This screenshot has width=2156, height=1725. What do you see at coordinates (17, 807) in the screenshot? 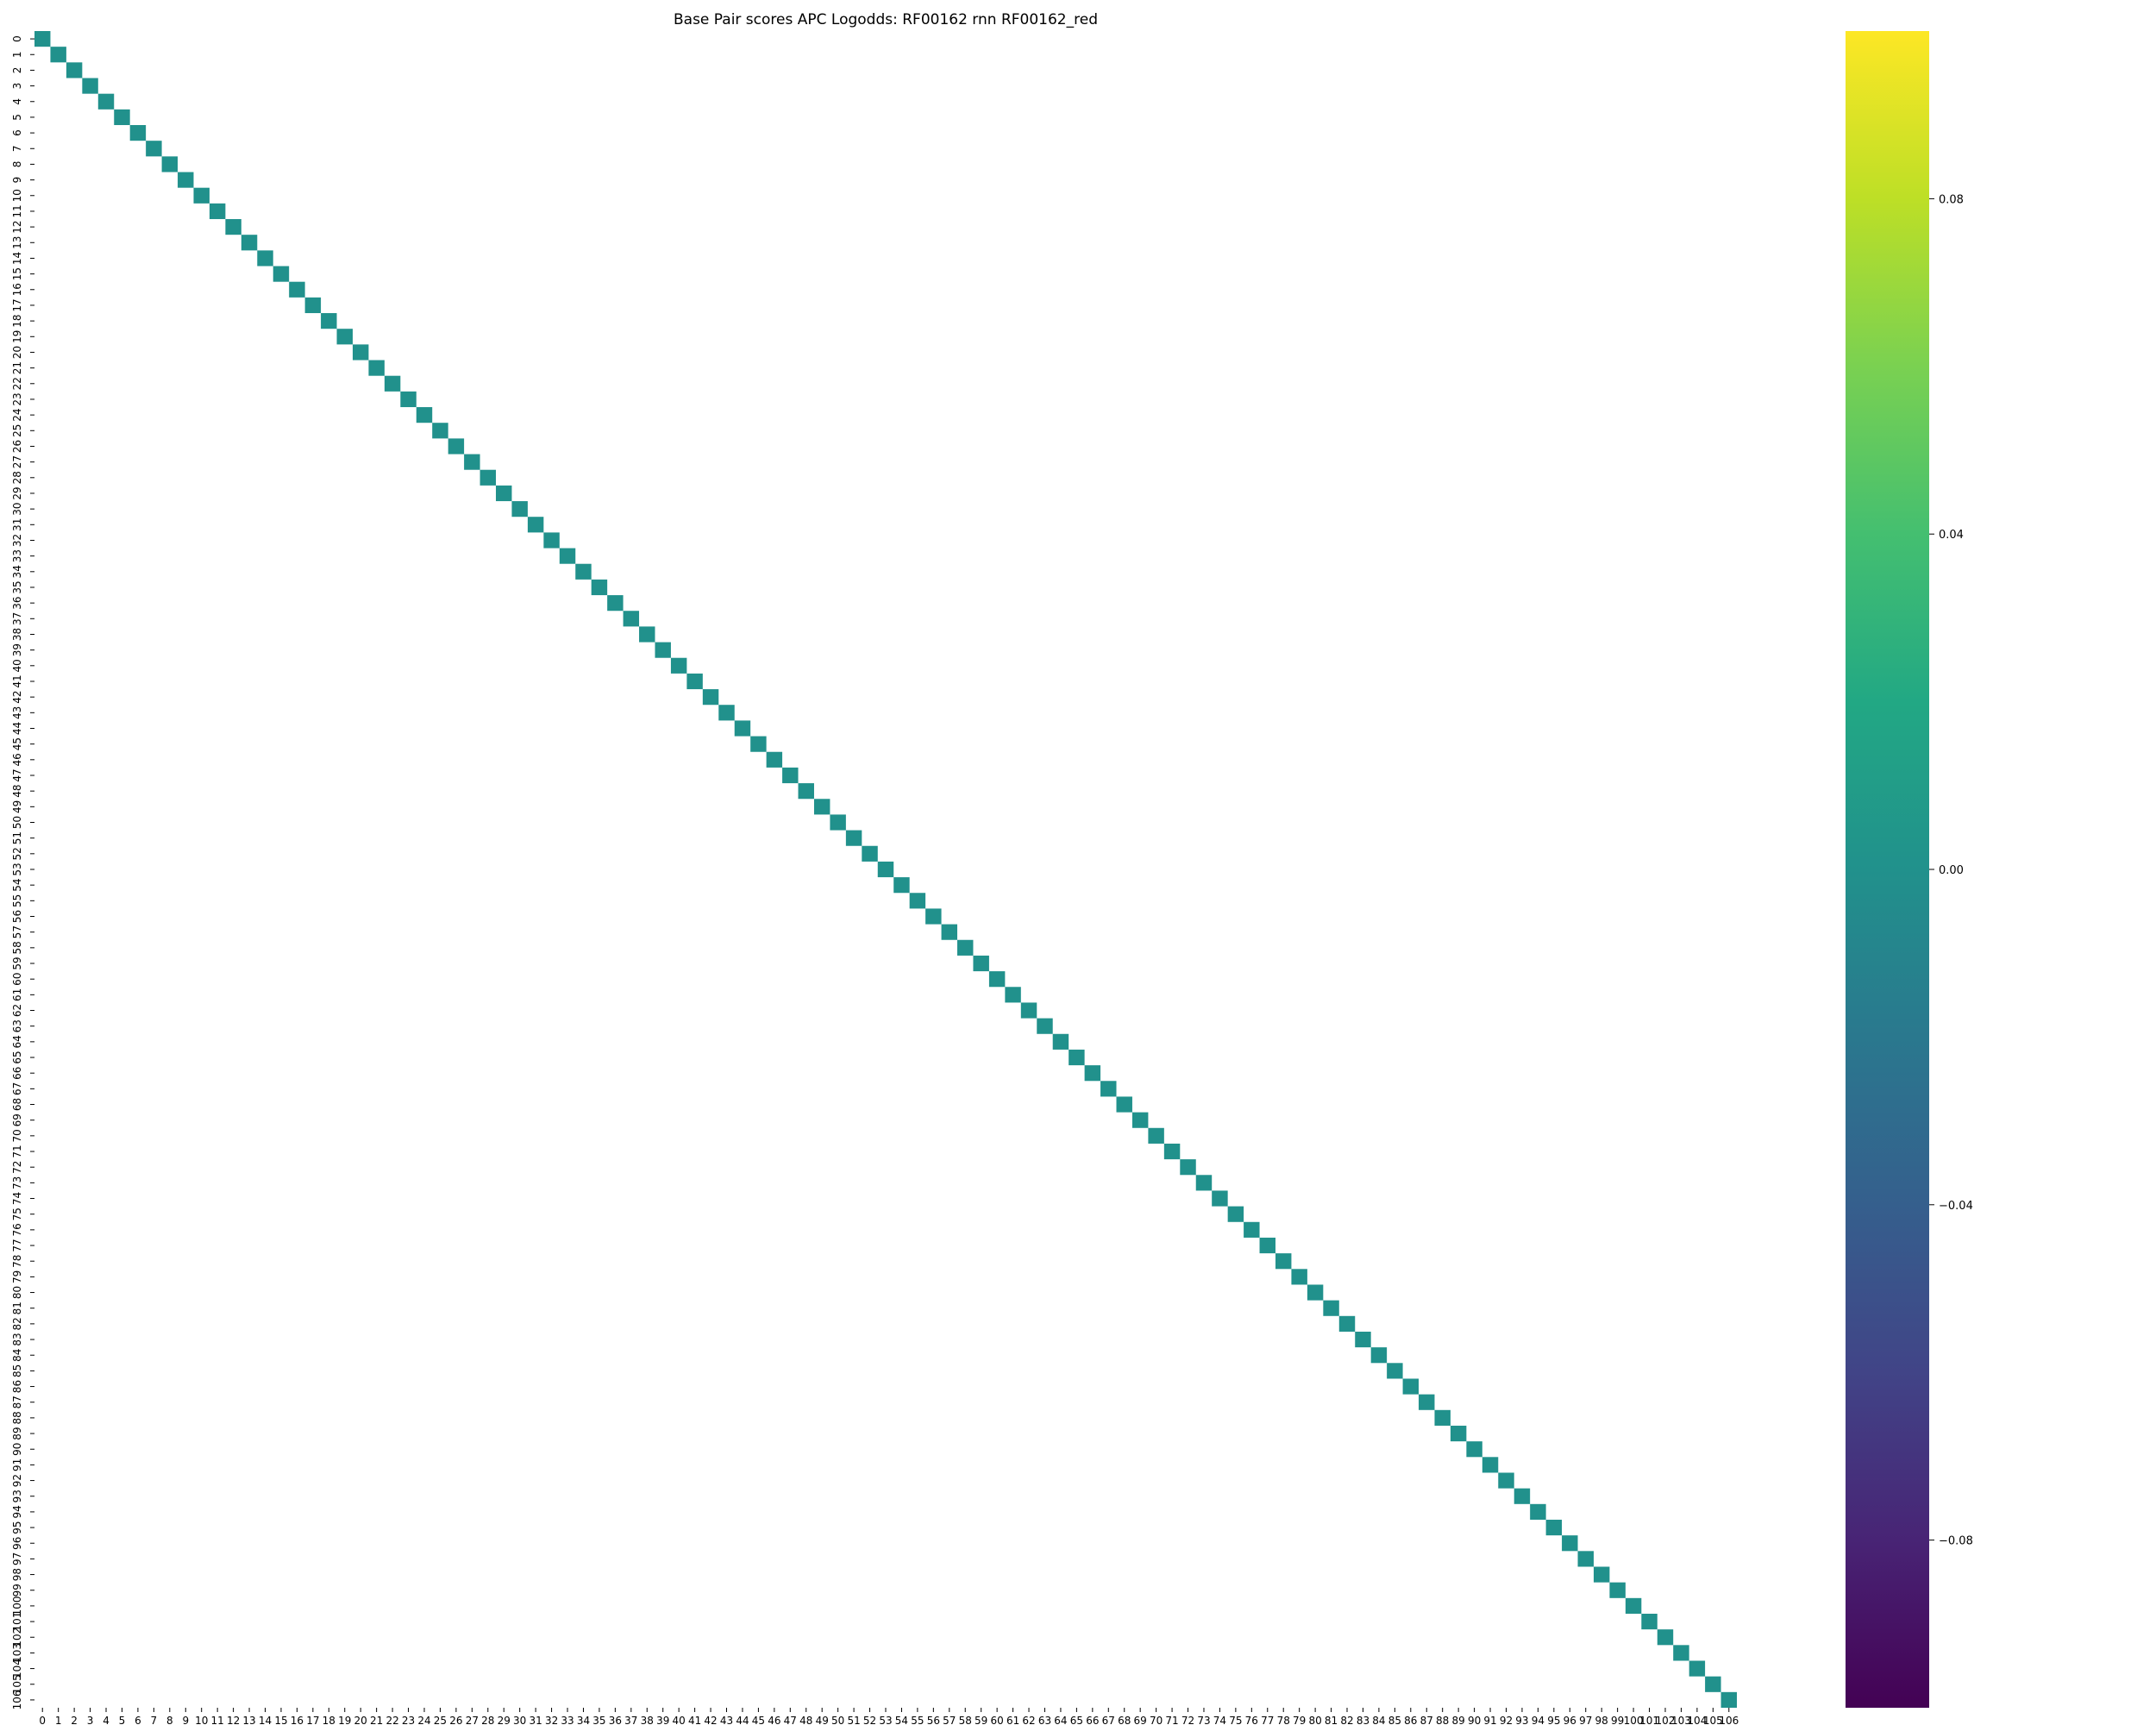
I see `y-tick-label: 49` at bounding box center [17, 807].